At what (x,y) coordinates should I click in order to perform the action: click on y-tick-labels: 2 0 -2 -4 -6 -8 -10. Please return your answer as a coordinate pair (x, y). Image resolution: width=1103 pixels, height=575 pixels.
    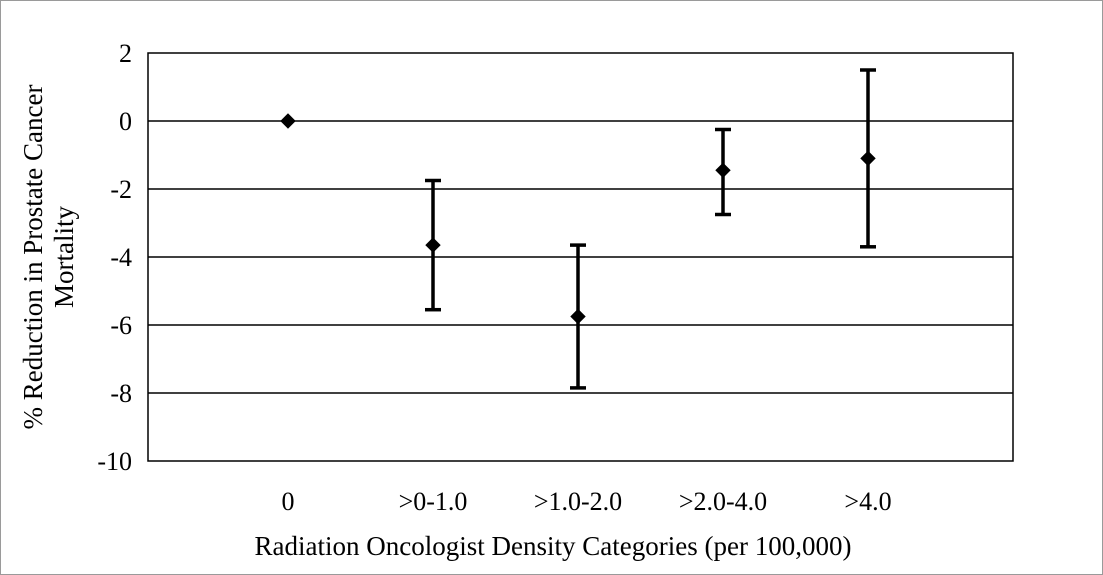
    Looking at the image, I should click on (114, 257).